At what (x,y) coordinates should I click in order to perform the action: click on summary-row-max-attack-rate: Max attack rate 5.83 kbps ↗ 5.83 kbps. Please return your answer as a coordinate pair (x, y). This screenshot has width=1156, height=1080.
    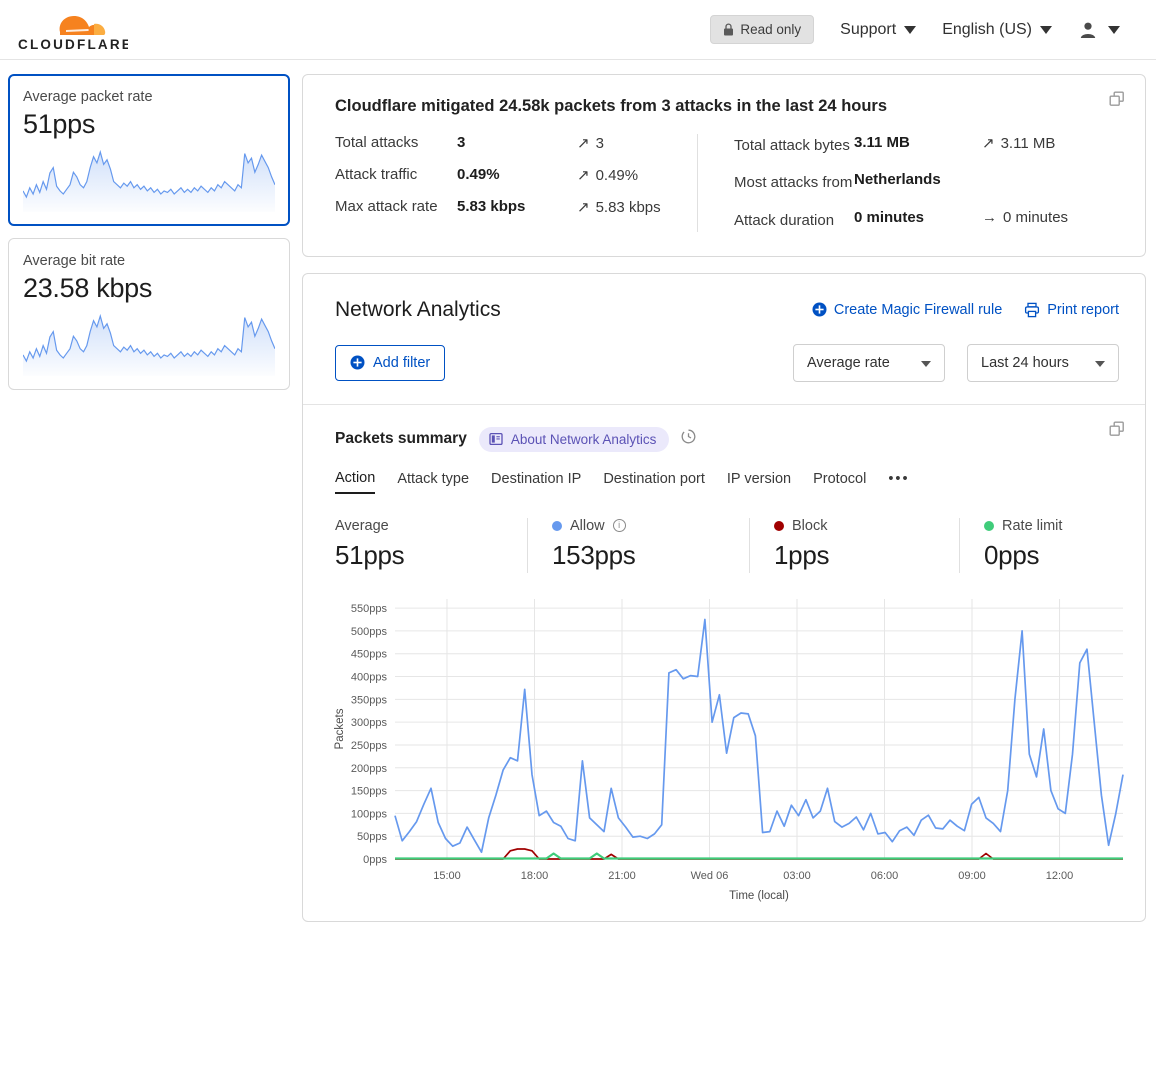
    Looking at the image, I should click on (509, 207).